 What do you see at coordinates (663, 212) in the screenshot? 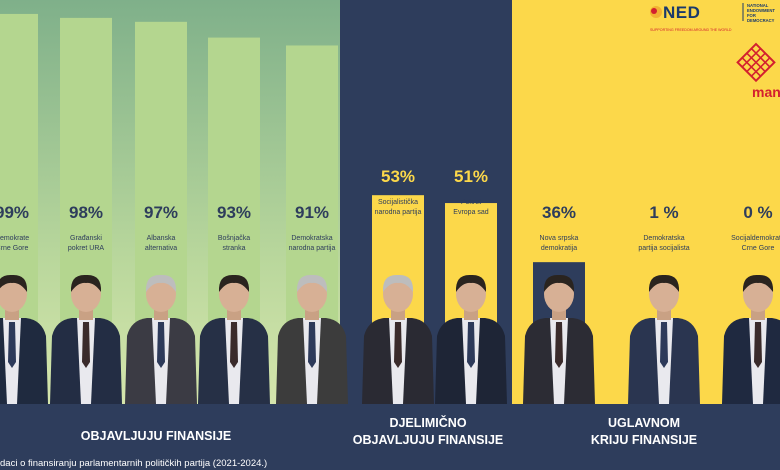
I see `data-label: 1 %` at bounding box center [663, 212].